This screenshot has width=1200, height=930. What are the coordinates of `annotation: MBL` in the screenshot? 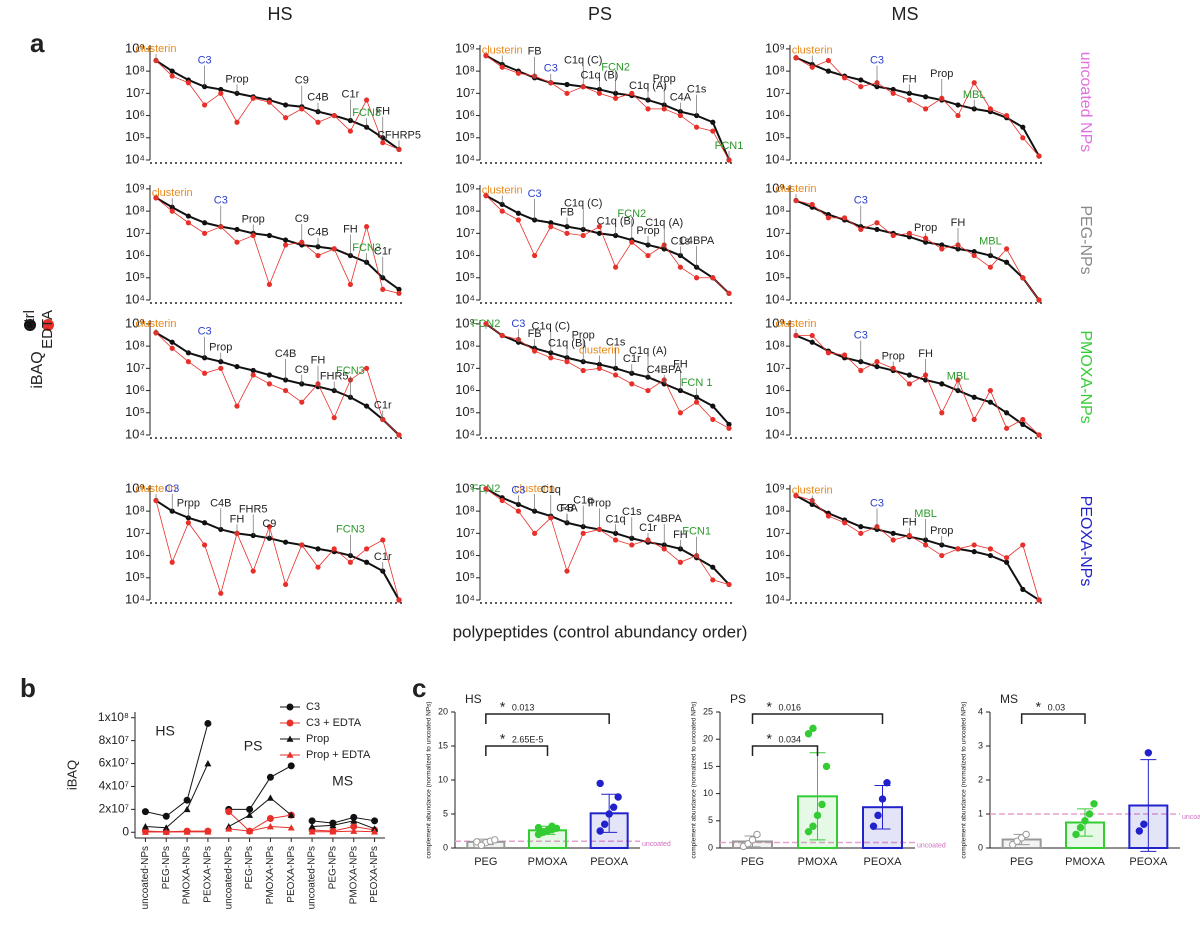 It's located at (958, 376).